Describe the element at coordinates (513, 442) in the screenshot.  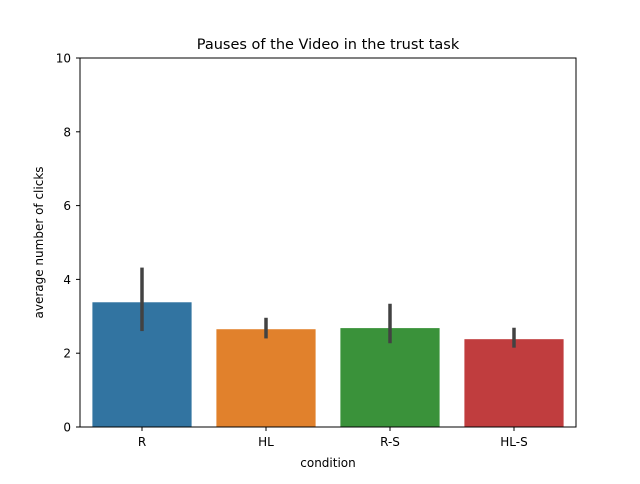
I see `x-tick-label: HL-S` at that location.